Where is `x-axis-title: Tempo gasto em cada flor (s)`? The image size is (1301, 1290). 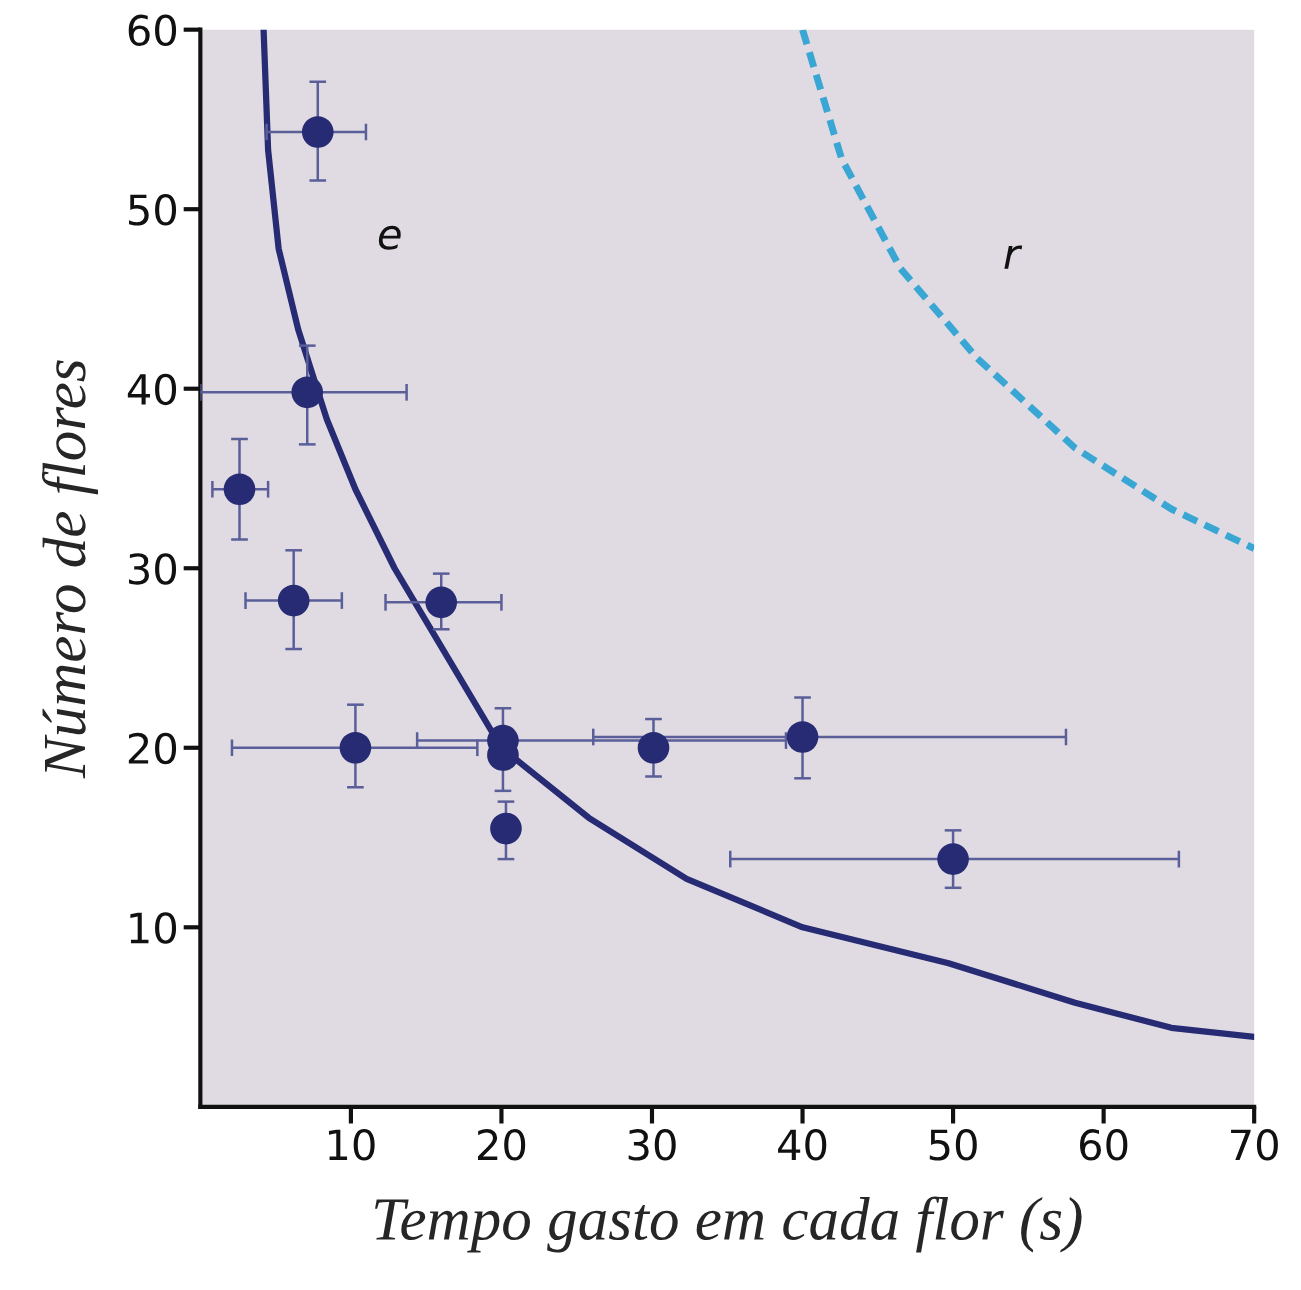 x-axis-title: Tempo gasto em cada flor (s) is located at coordinates (728, 1224).